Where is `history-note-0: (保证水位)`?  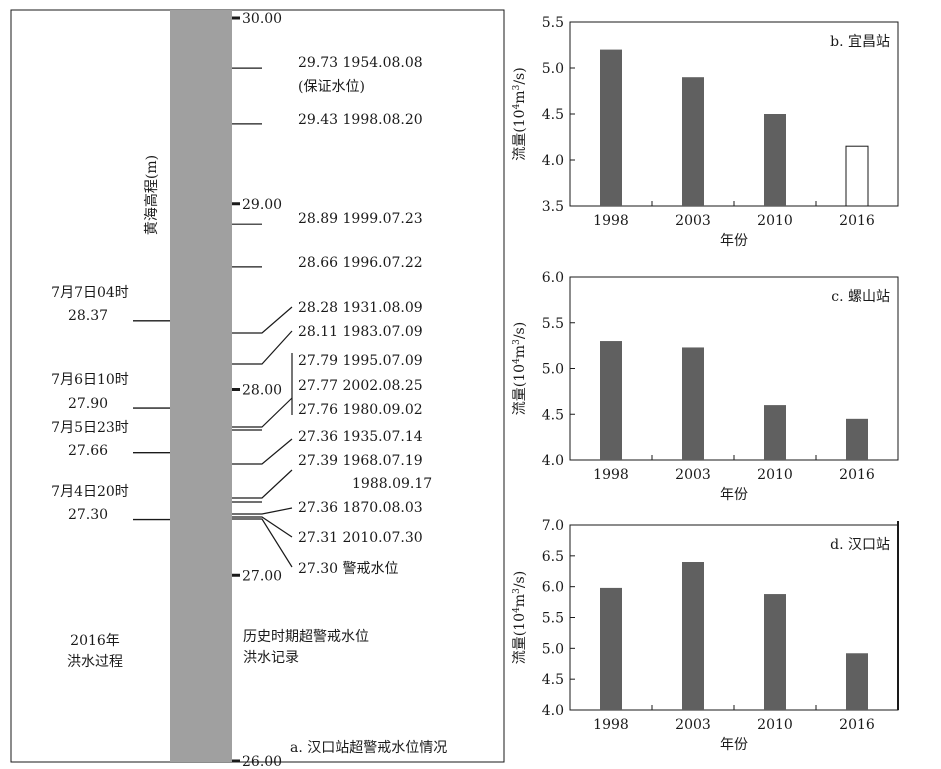 history-note-0: (保证水位) is located at coordinates (331, 87).